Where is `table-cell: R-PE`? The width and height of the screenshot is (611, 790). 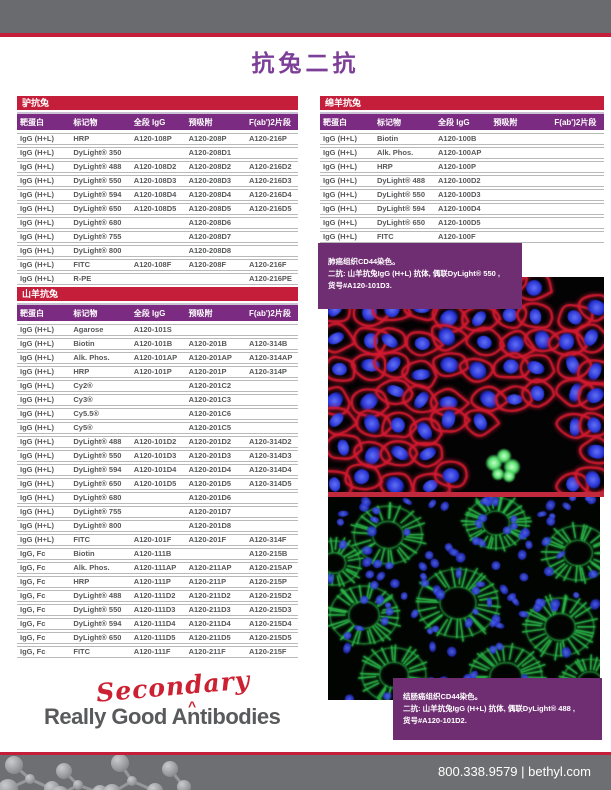 table-cell: R-PE is located at coordinates (82, 278).